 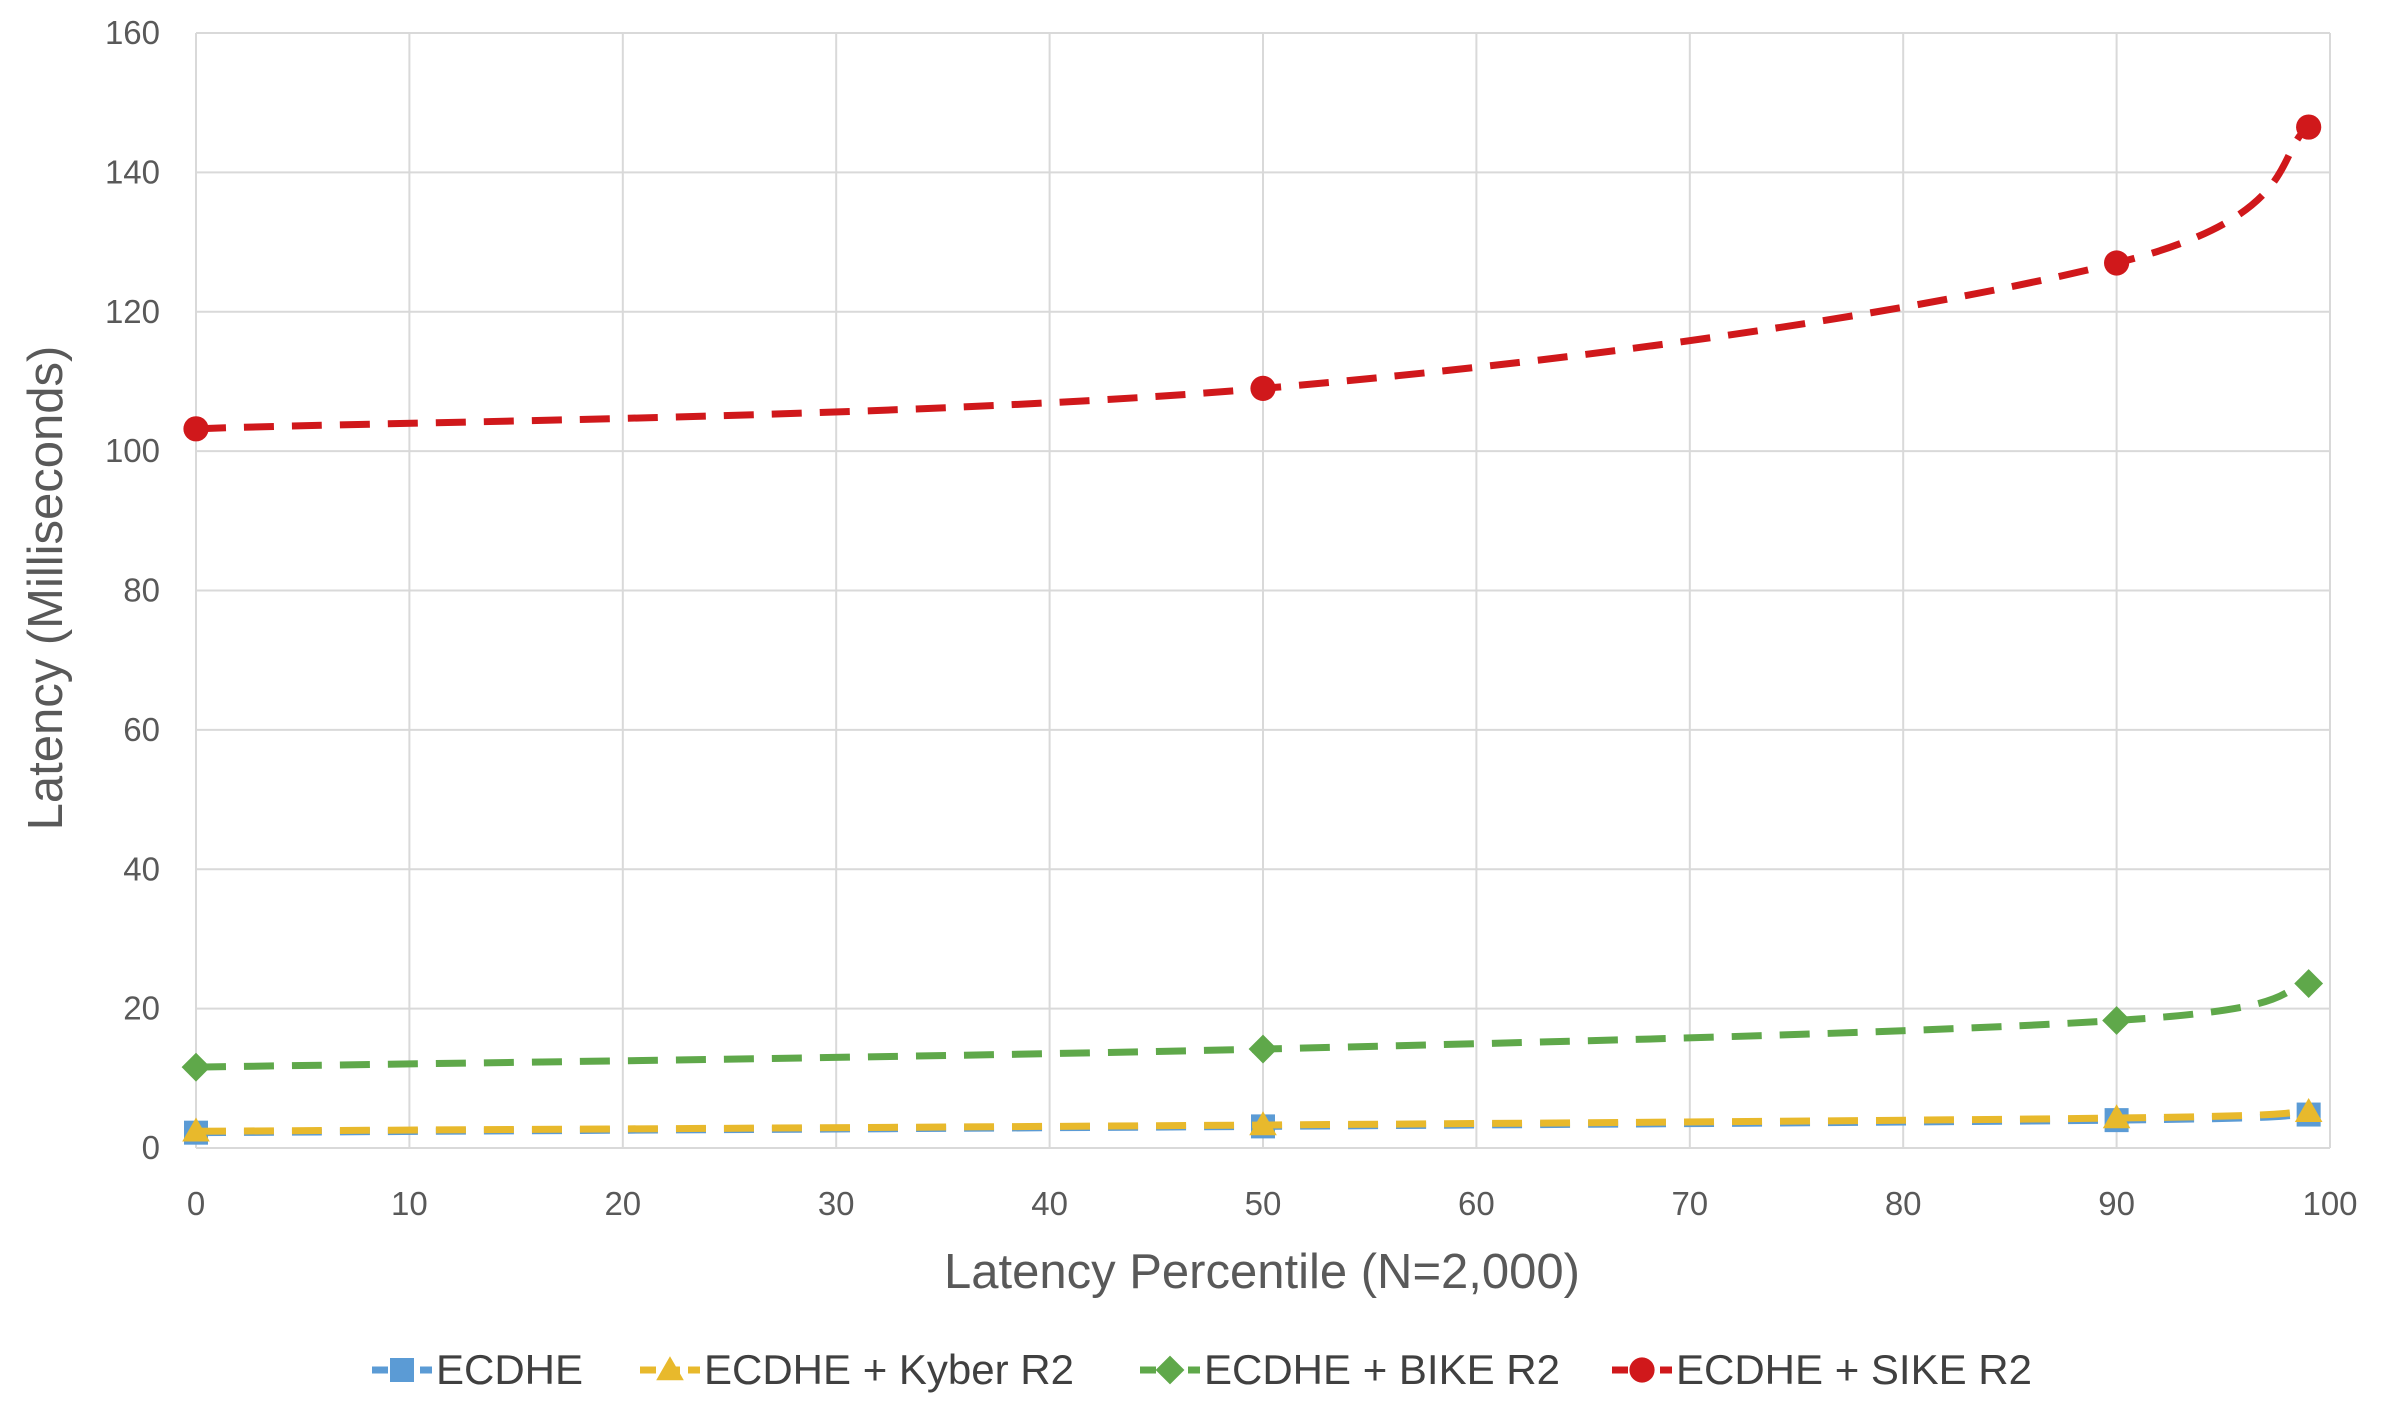 I want to click on y-tick-label: 40, so click(x=141, y=868).